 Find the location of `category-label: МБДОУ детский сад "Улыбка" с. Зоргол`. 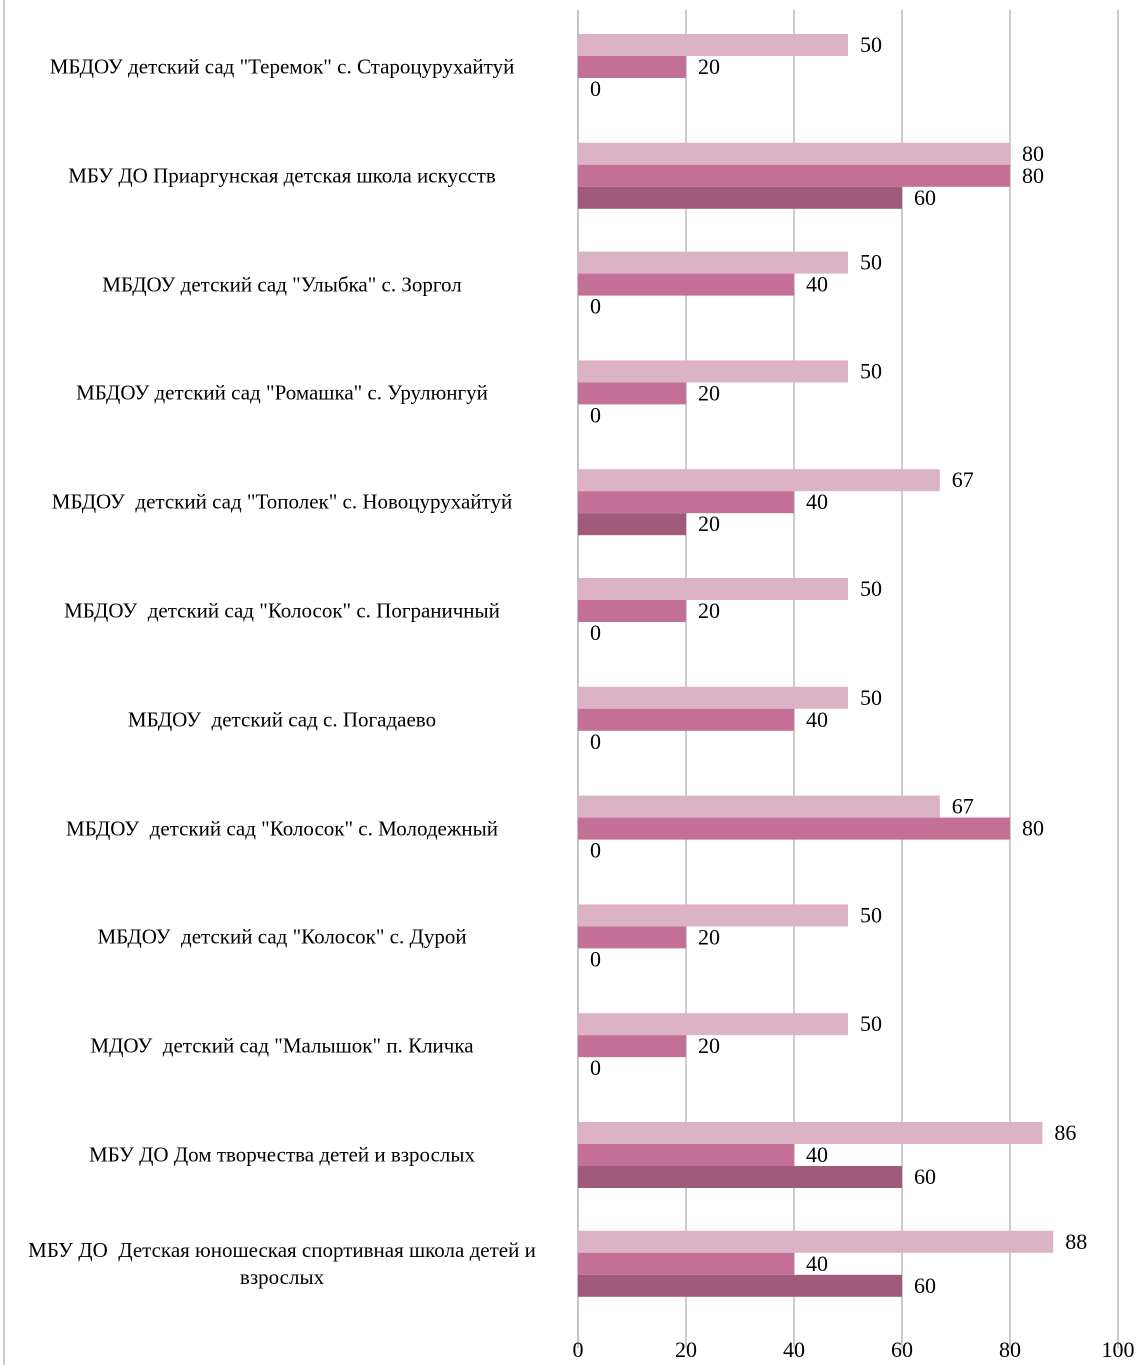

category-label: МБДОУ детский сад "Улыбка" с. Зоргол is located at coordinates (282, 284).